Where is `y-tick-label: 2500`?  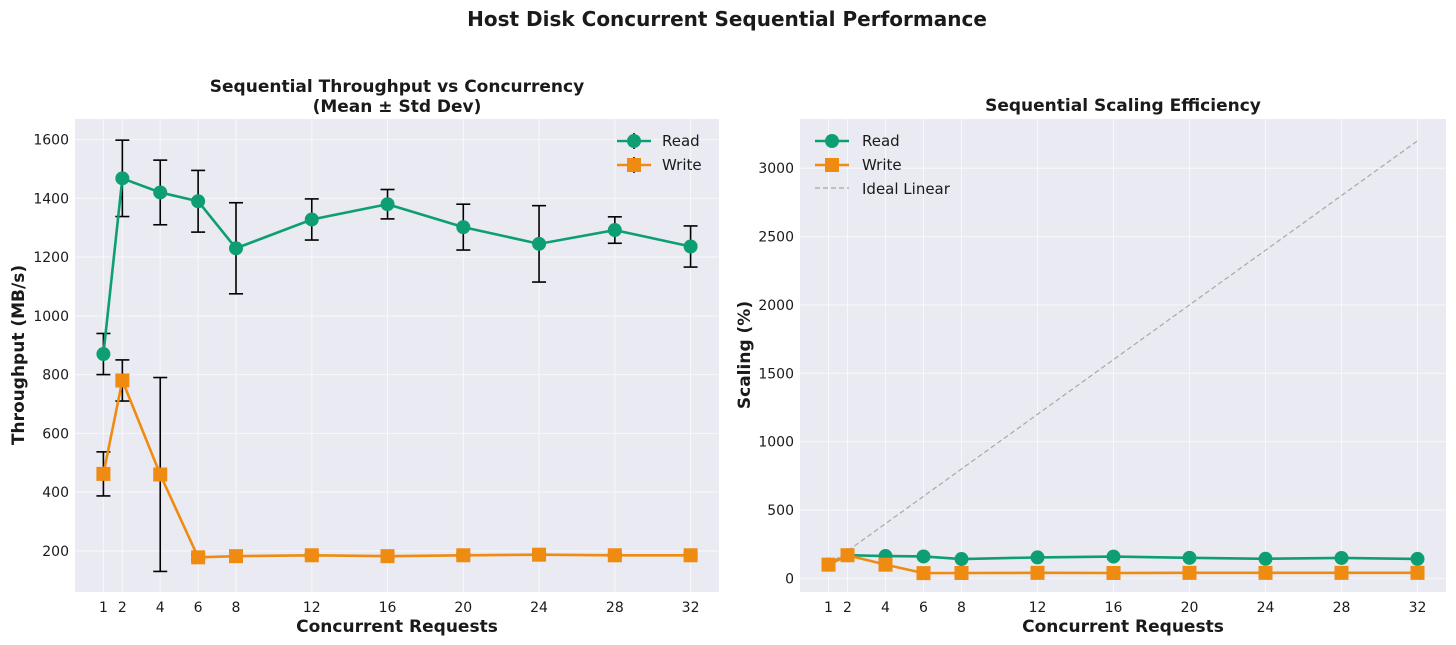 y-tick-label: 2500 is located at coordinates (776, 238).